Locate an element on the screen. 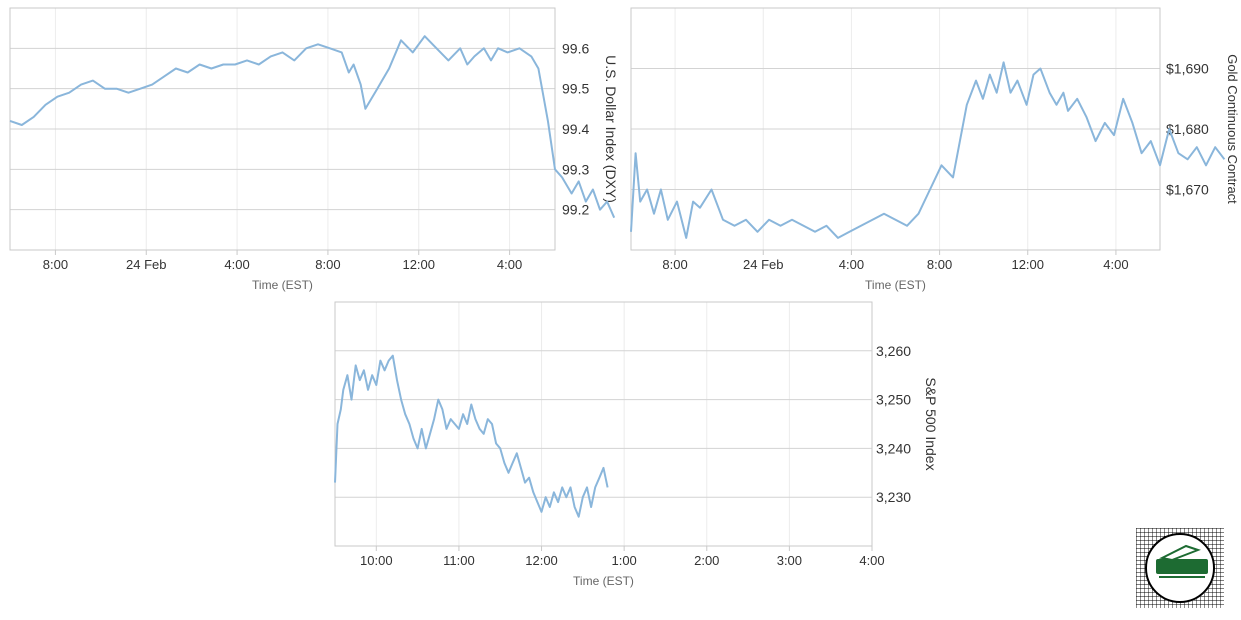  y-axis-title: Gold Continuous Contract is located at coordinates (1232, 129).